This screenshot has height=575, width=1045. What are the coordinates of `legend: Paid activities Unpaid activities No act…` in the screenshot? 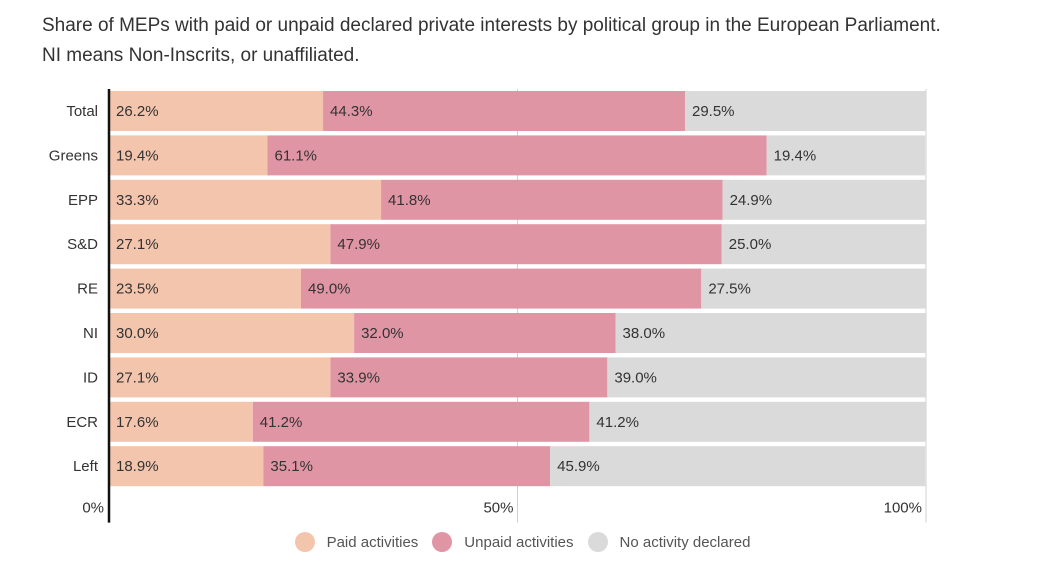 It's located at (522, 542).